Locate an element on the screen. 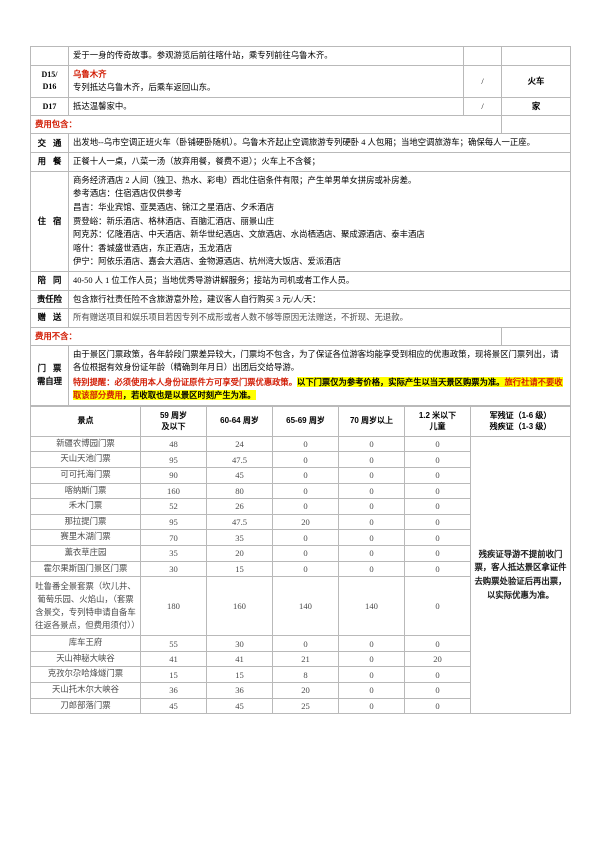  spot-name: 霍尔果斯国门景区门票 is located at coordinates (85, 569).